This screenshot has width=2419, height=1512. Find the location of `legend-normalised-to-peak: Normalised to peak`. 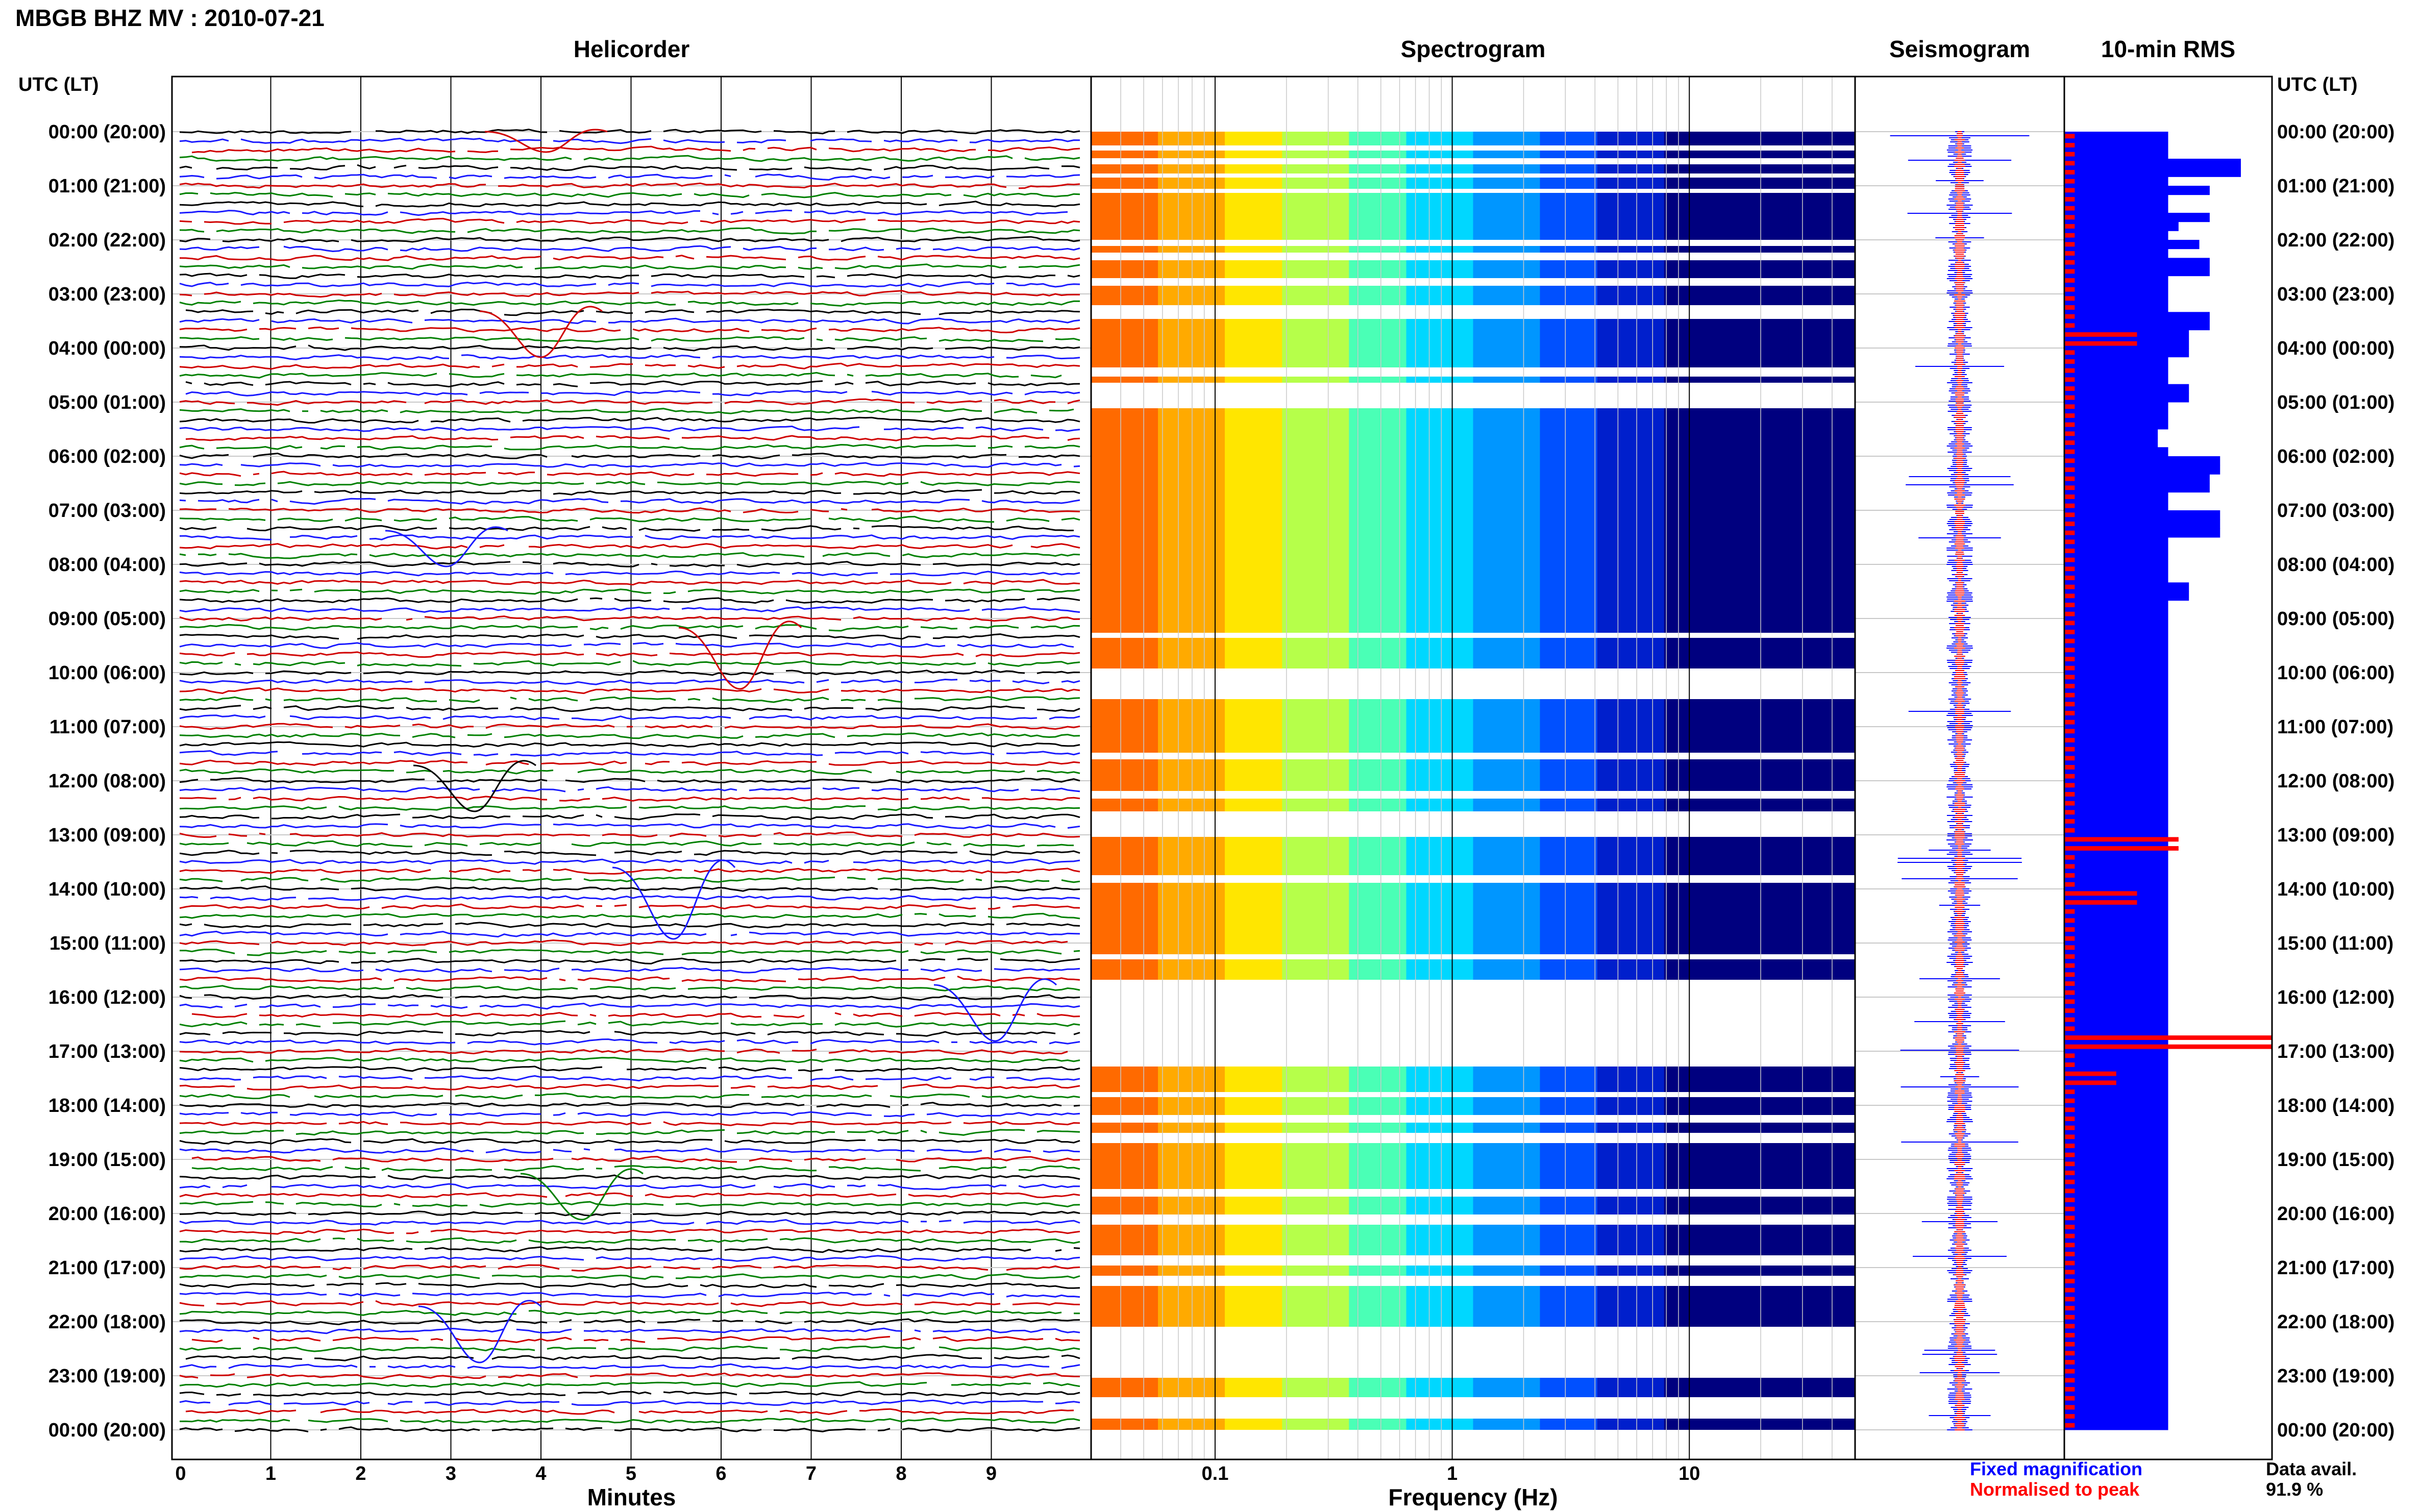

legend-normalised-to-peak: Normalised to peak is located at coordinates (2055, 1489).